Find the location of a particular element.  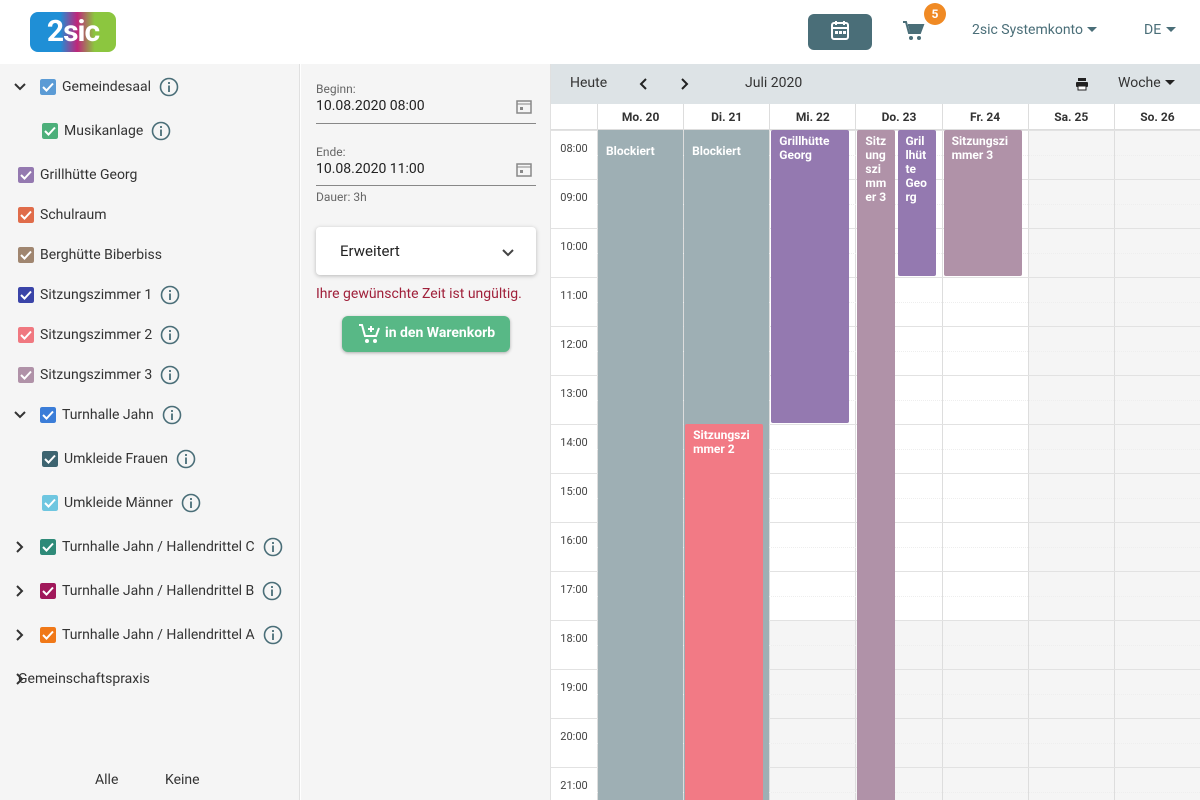

hour-label: 15:00 is located at coordinates (574, 491).